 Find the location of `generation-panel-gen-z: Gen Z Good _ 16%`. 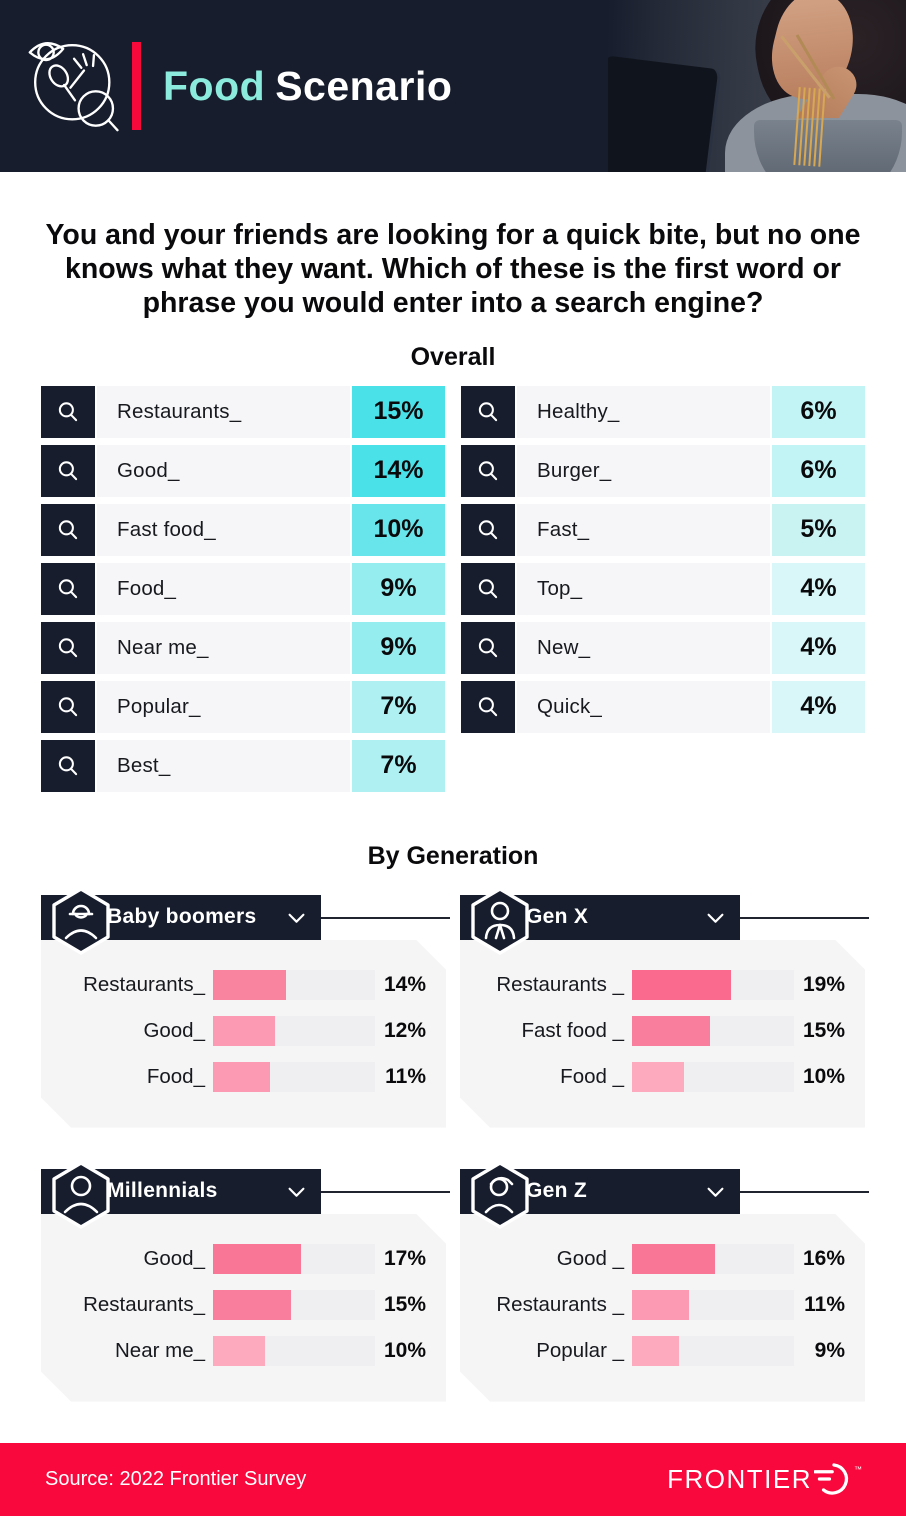

generation-panel-gen-z: Gen Z Good _ 16% is located at coordinates (664, 1281).